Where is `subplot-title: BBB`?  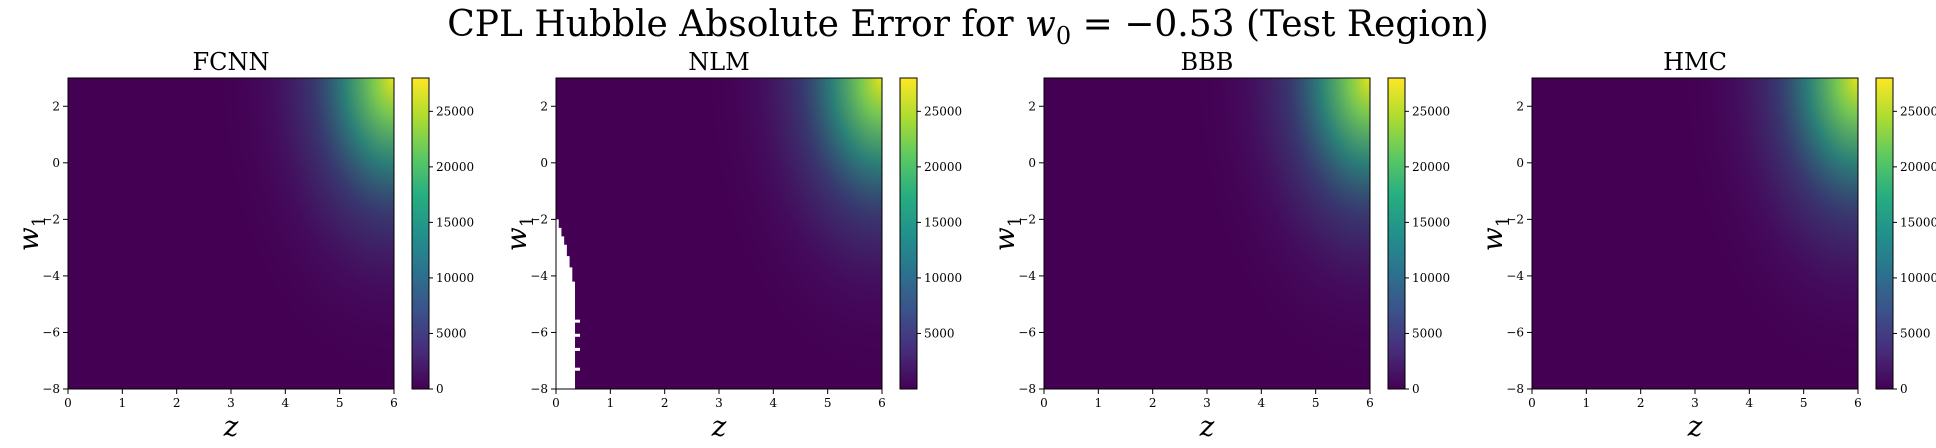 subplot-title: BBB is located at coordinates (1207, 62).